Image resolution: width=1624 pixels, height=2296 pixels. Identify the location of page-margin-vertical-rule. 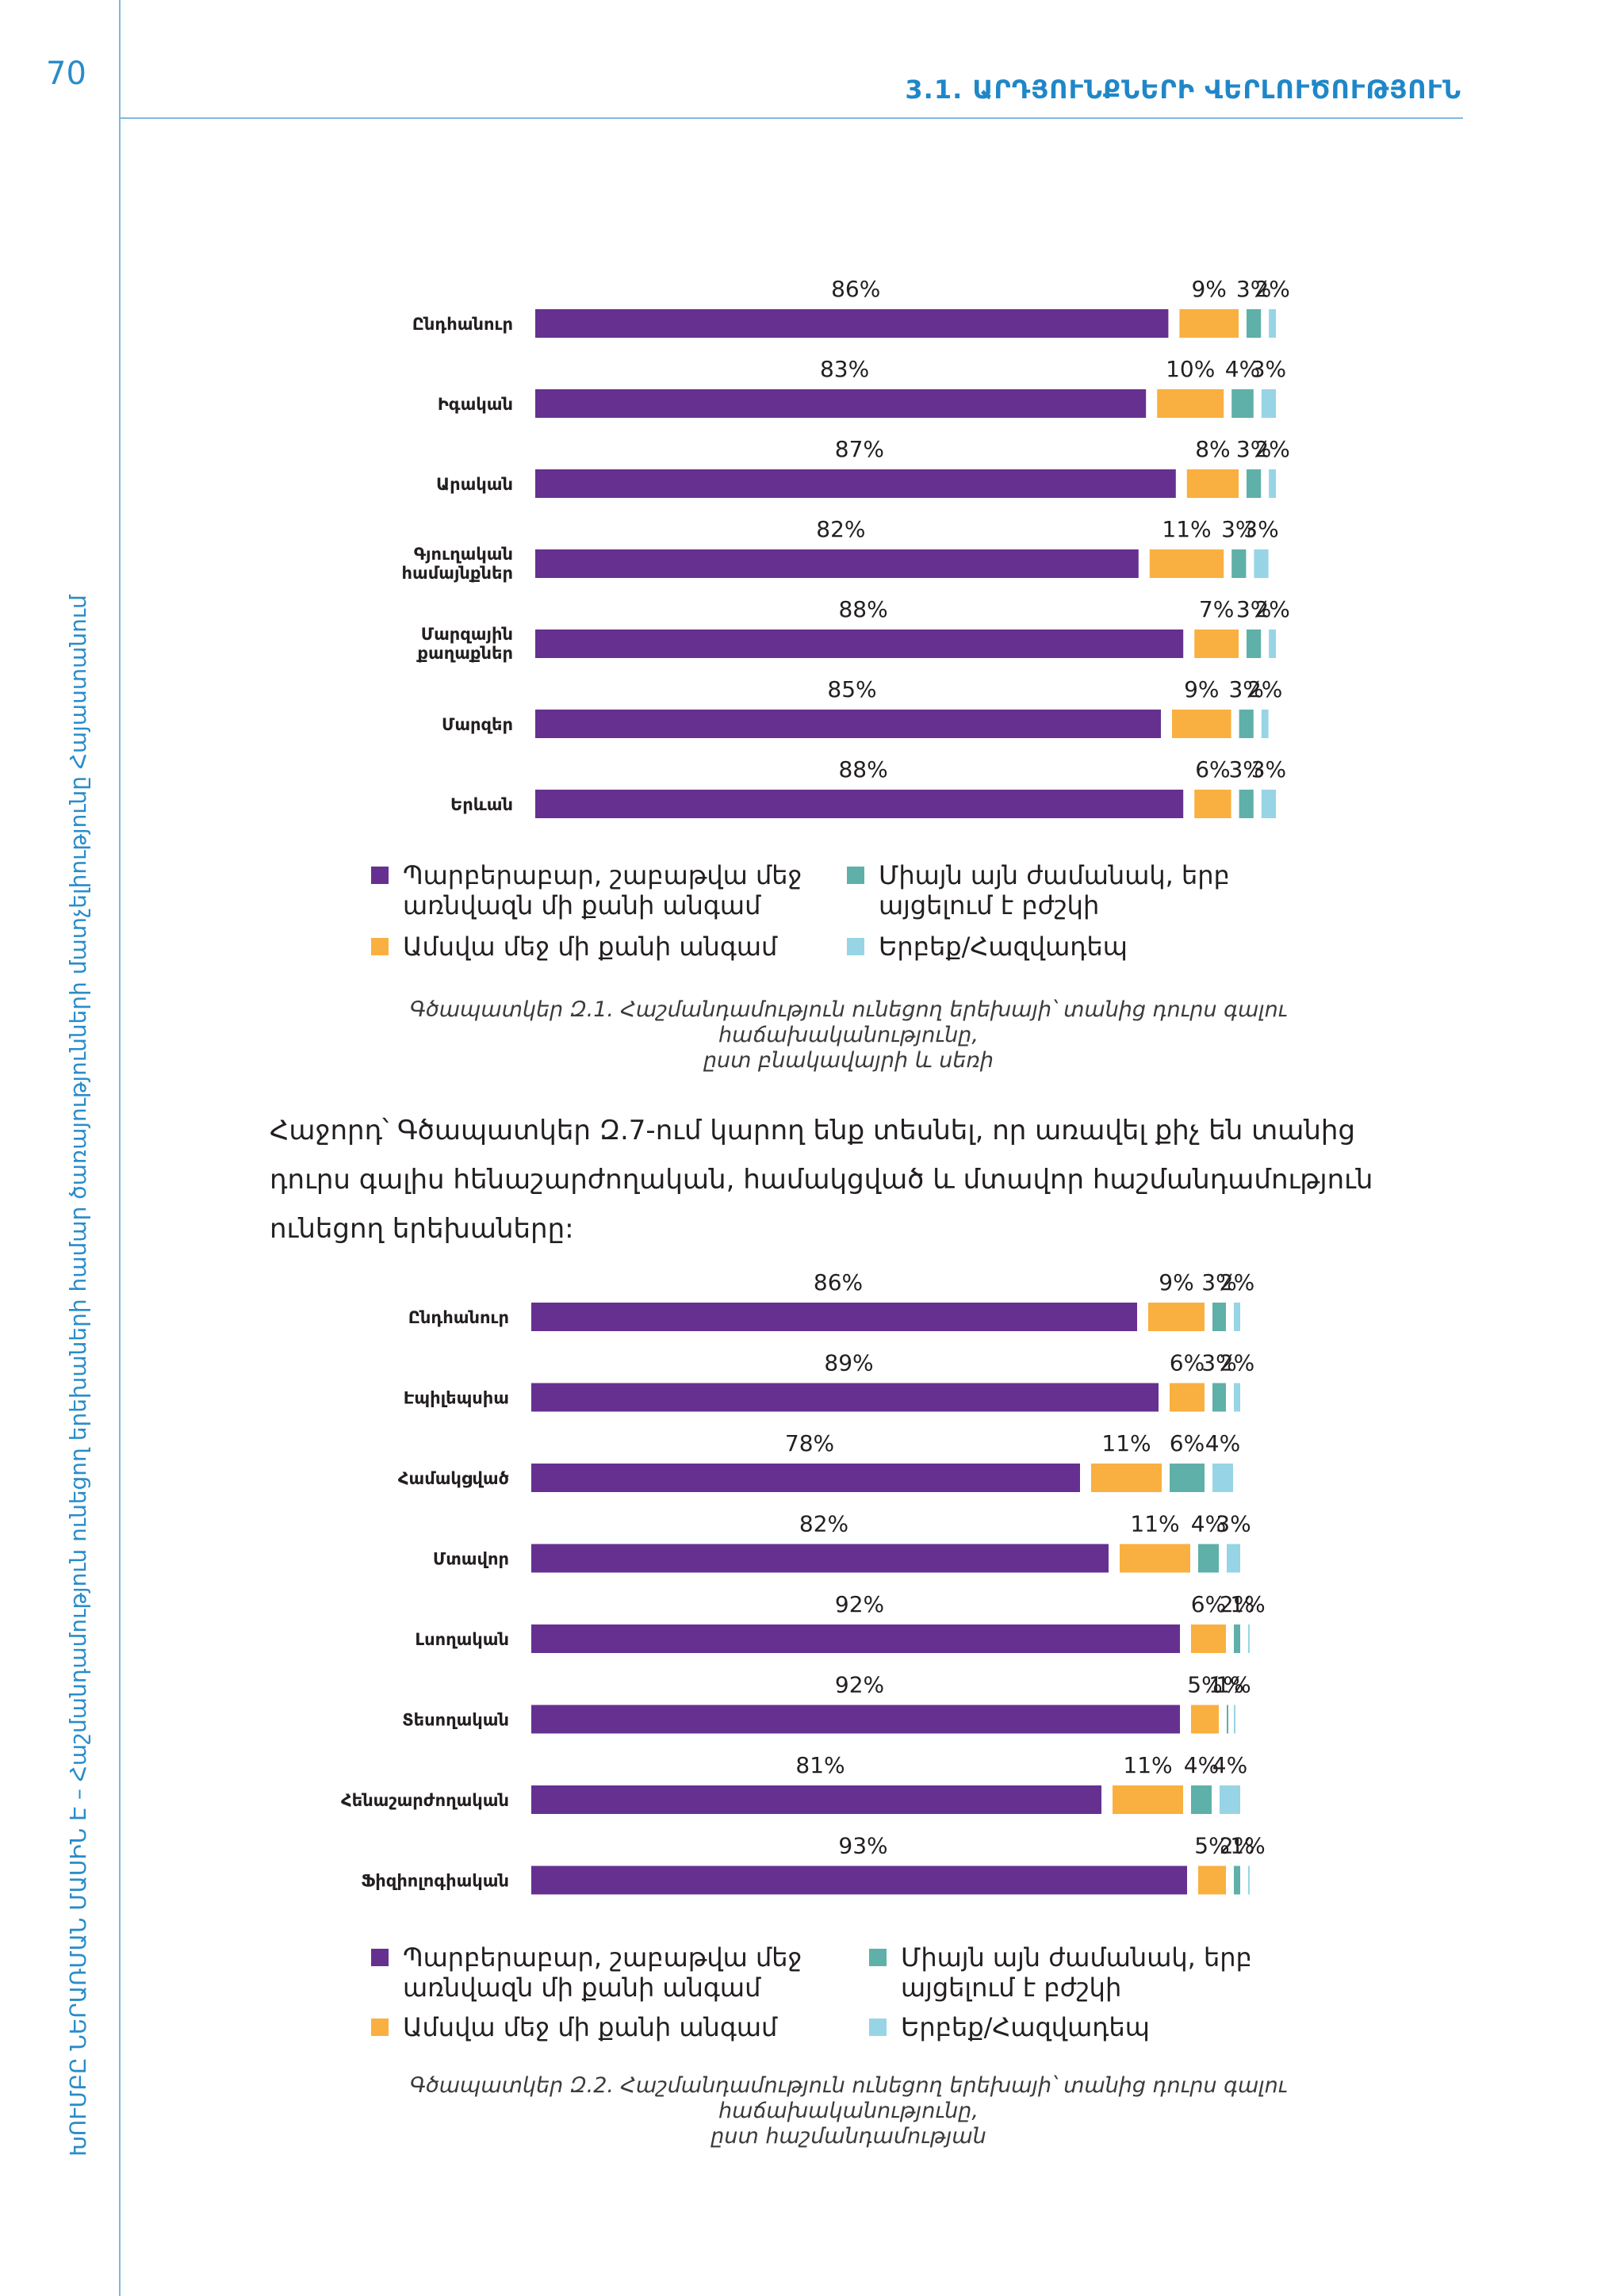
(120, 1148).